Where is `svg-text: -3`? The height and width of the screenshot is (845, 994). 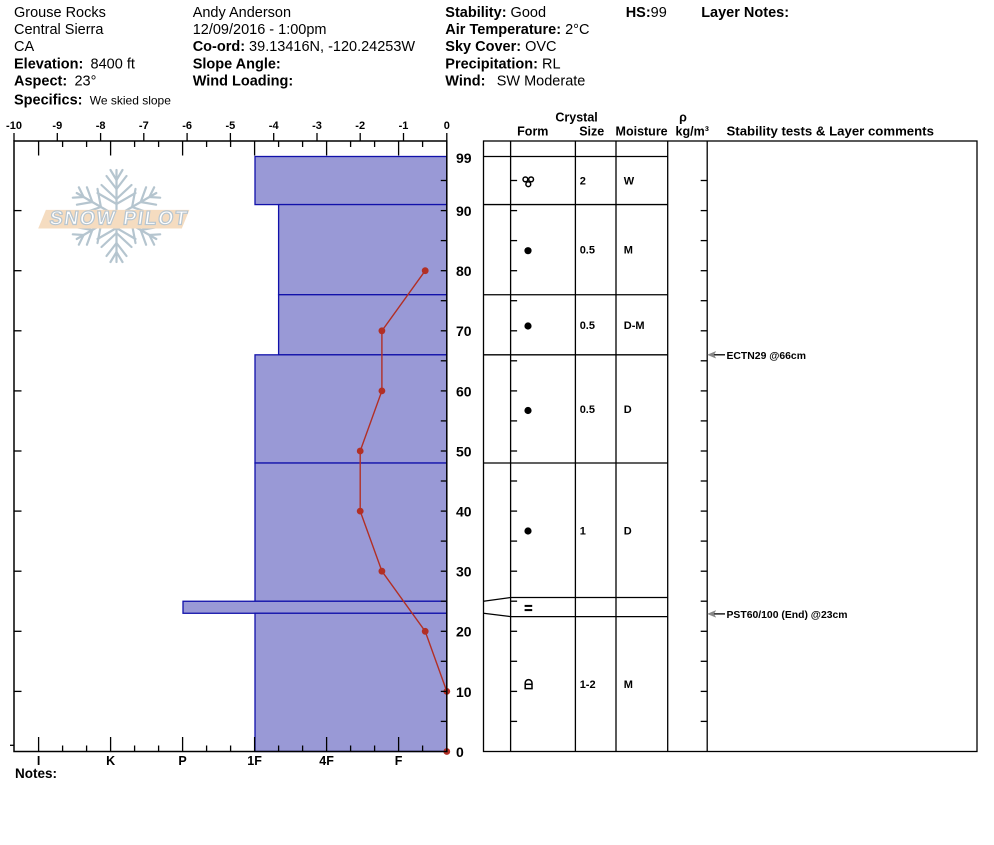 svg-text: -3 is located at coordinates (317, 126).